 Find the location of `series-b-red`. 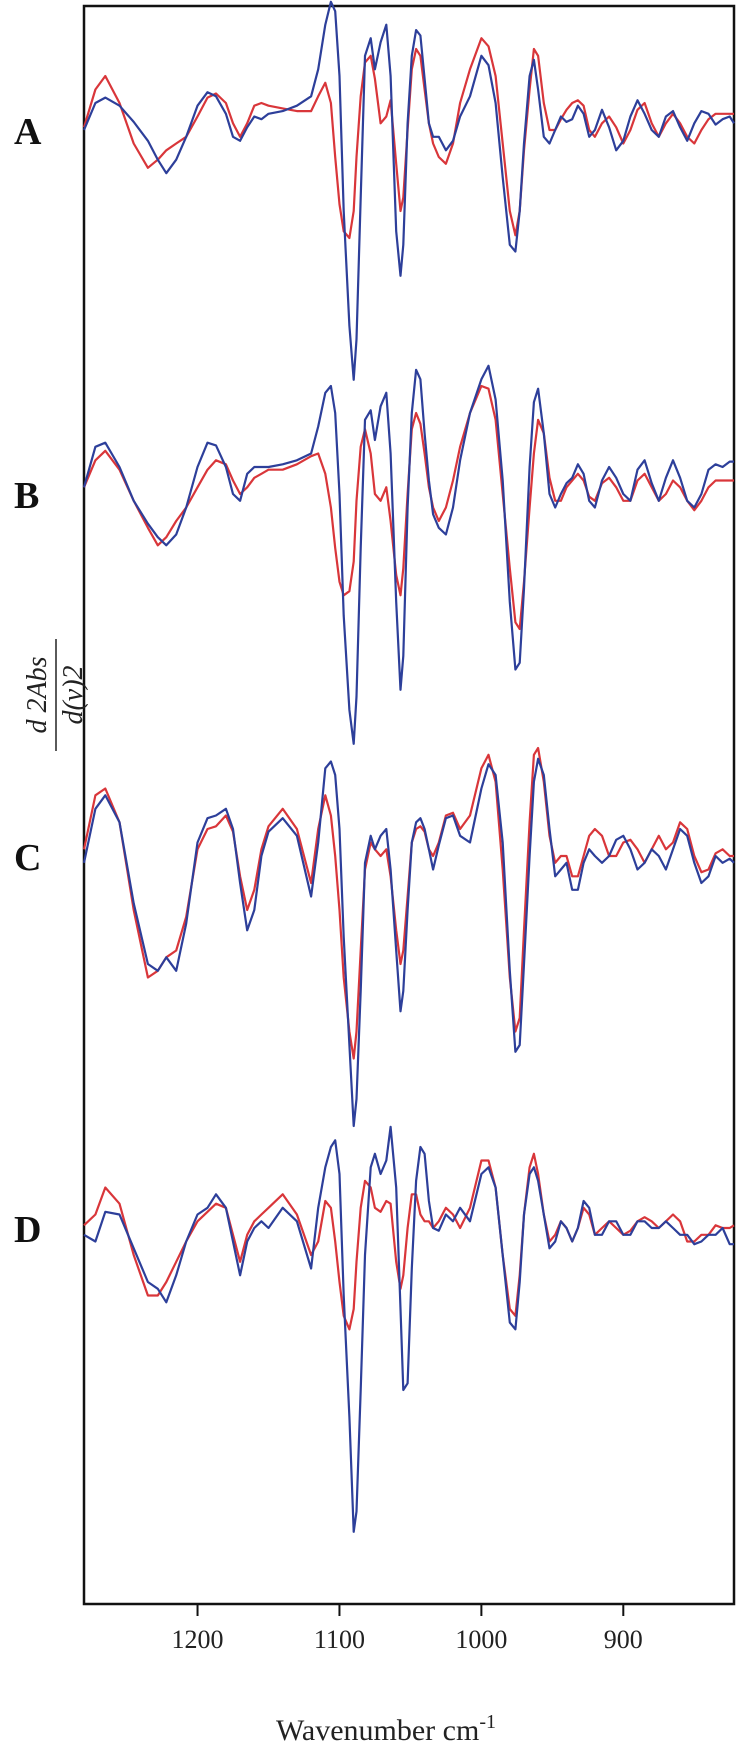

series-b-red is located at coordinates (408, 507).